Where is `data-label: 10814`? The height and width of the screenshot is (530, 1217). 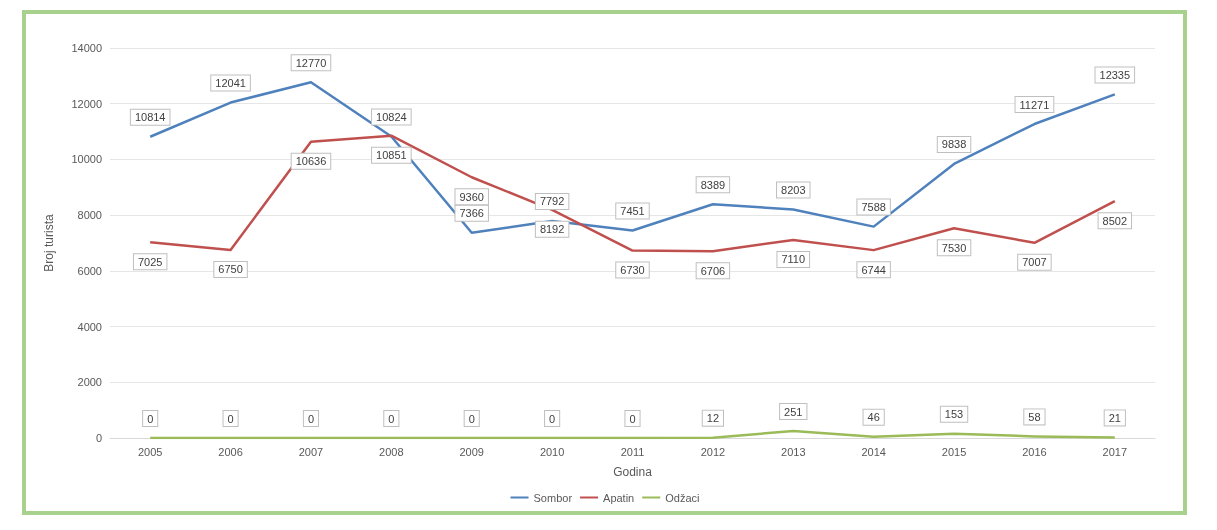 data-label: 10814 is located at coordinates (150, 117).